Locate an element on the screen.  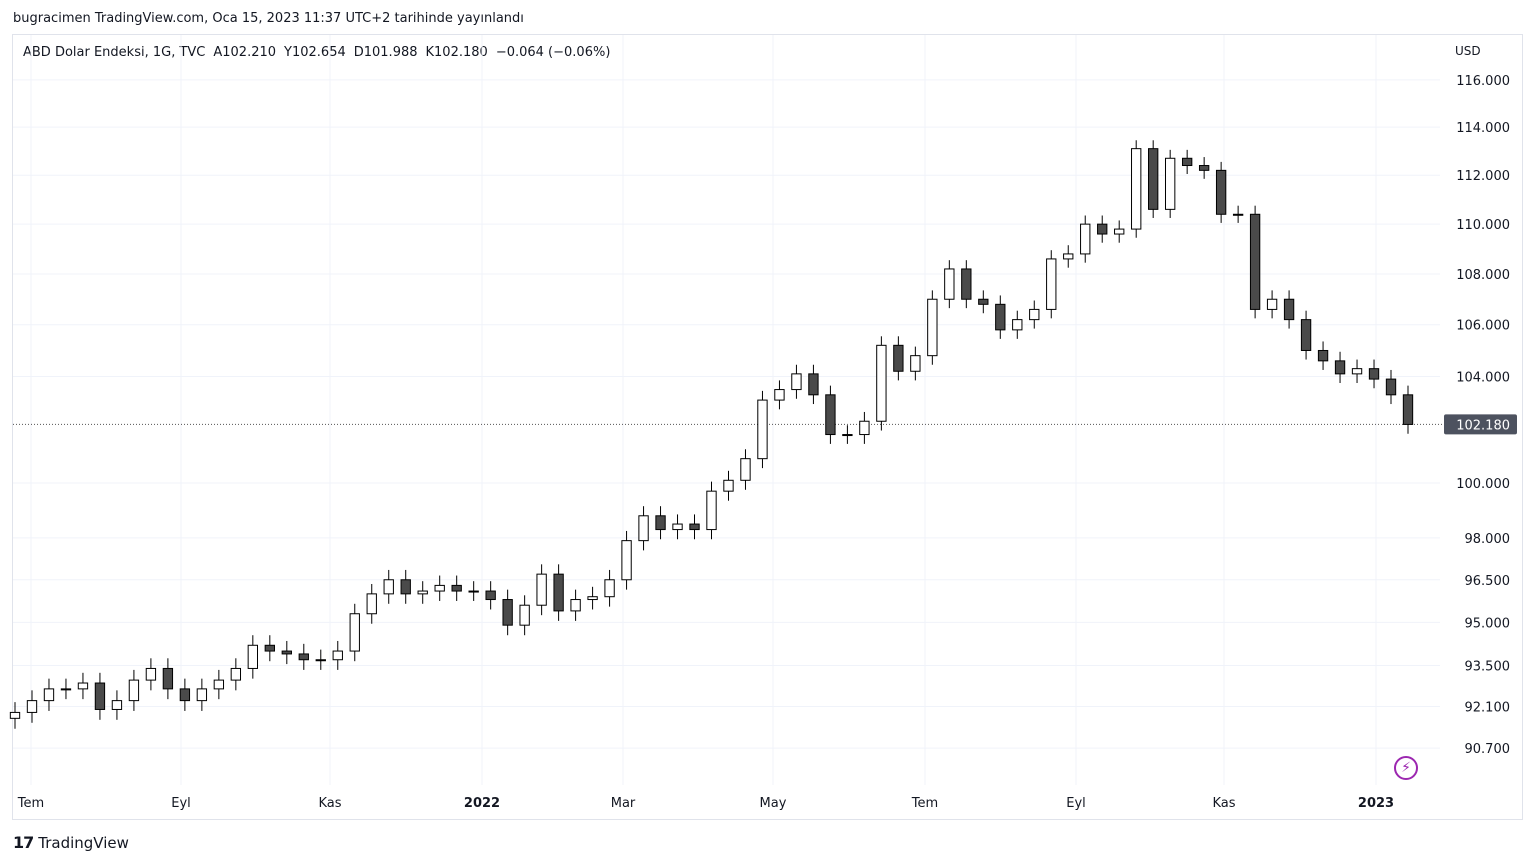
y-tick-label: 100.000 is located at coordinates (1483, 484).